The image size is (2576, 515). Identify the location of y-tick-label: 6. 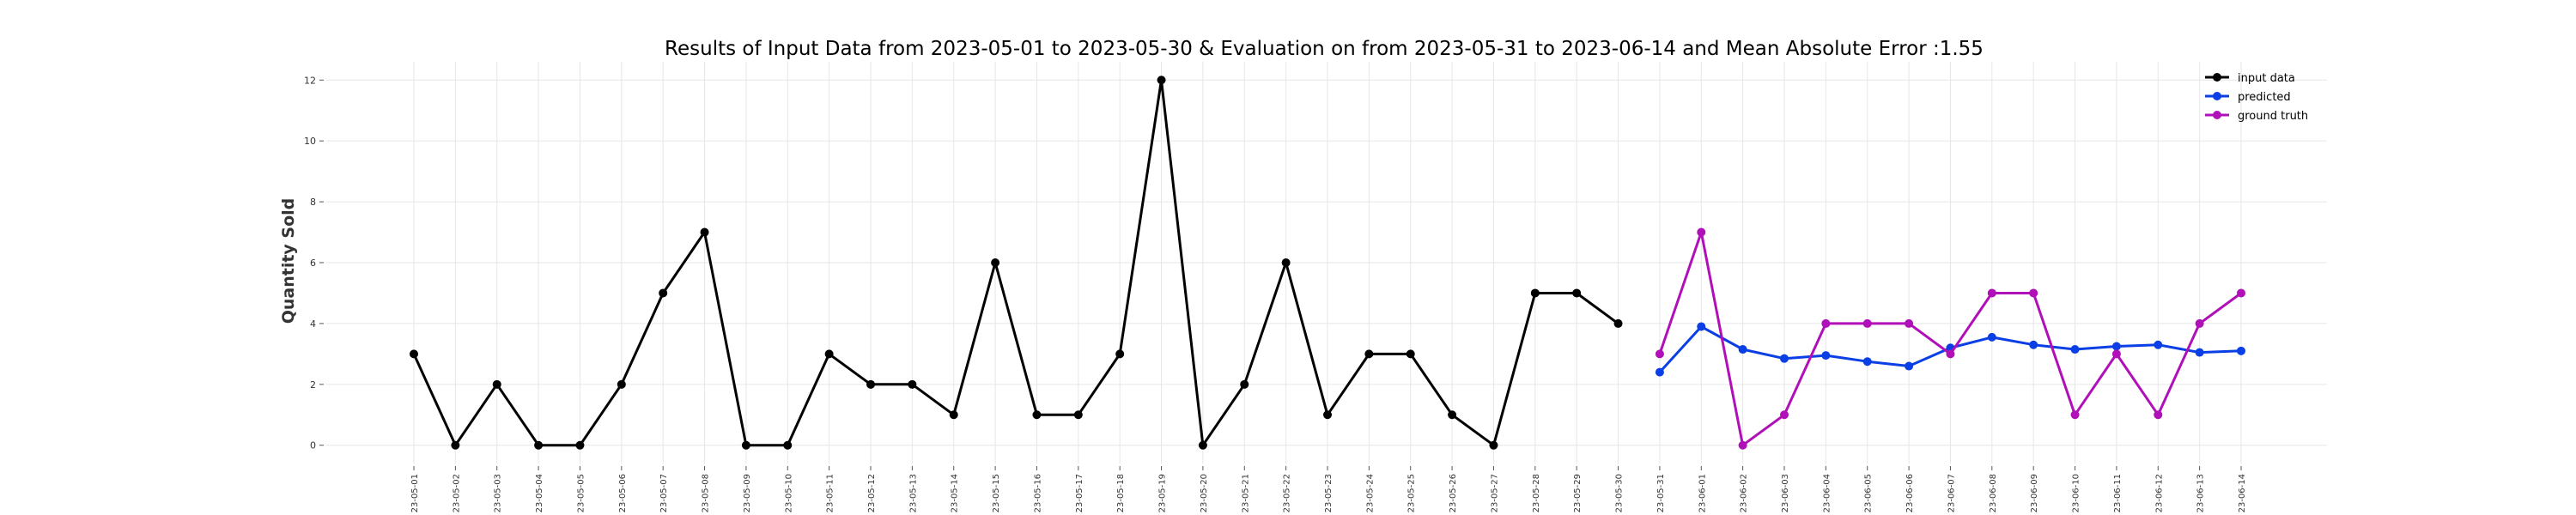
(313, 263).